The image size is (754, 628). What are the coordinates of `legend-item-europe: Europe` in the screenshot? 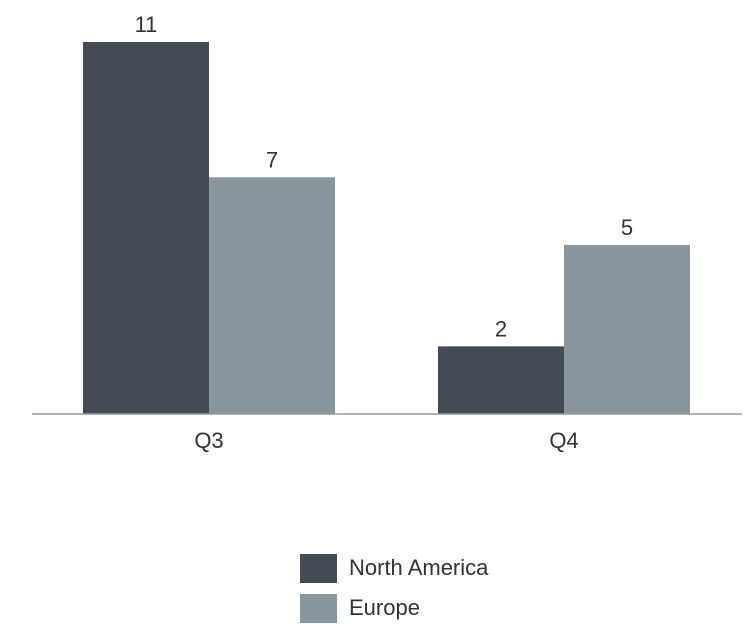 It's located at (450, 608).